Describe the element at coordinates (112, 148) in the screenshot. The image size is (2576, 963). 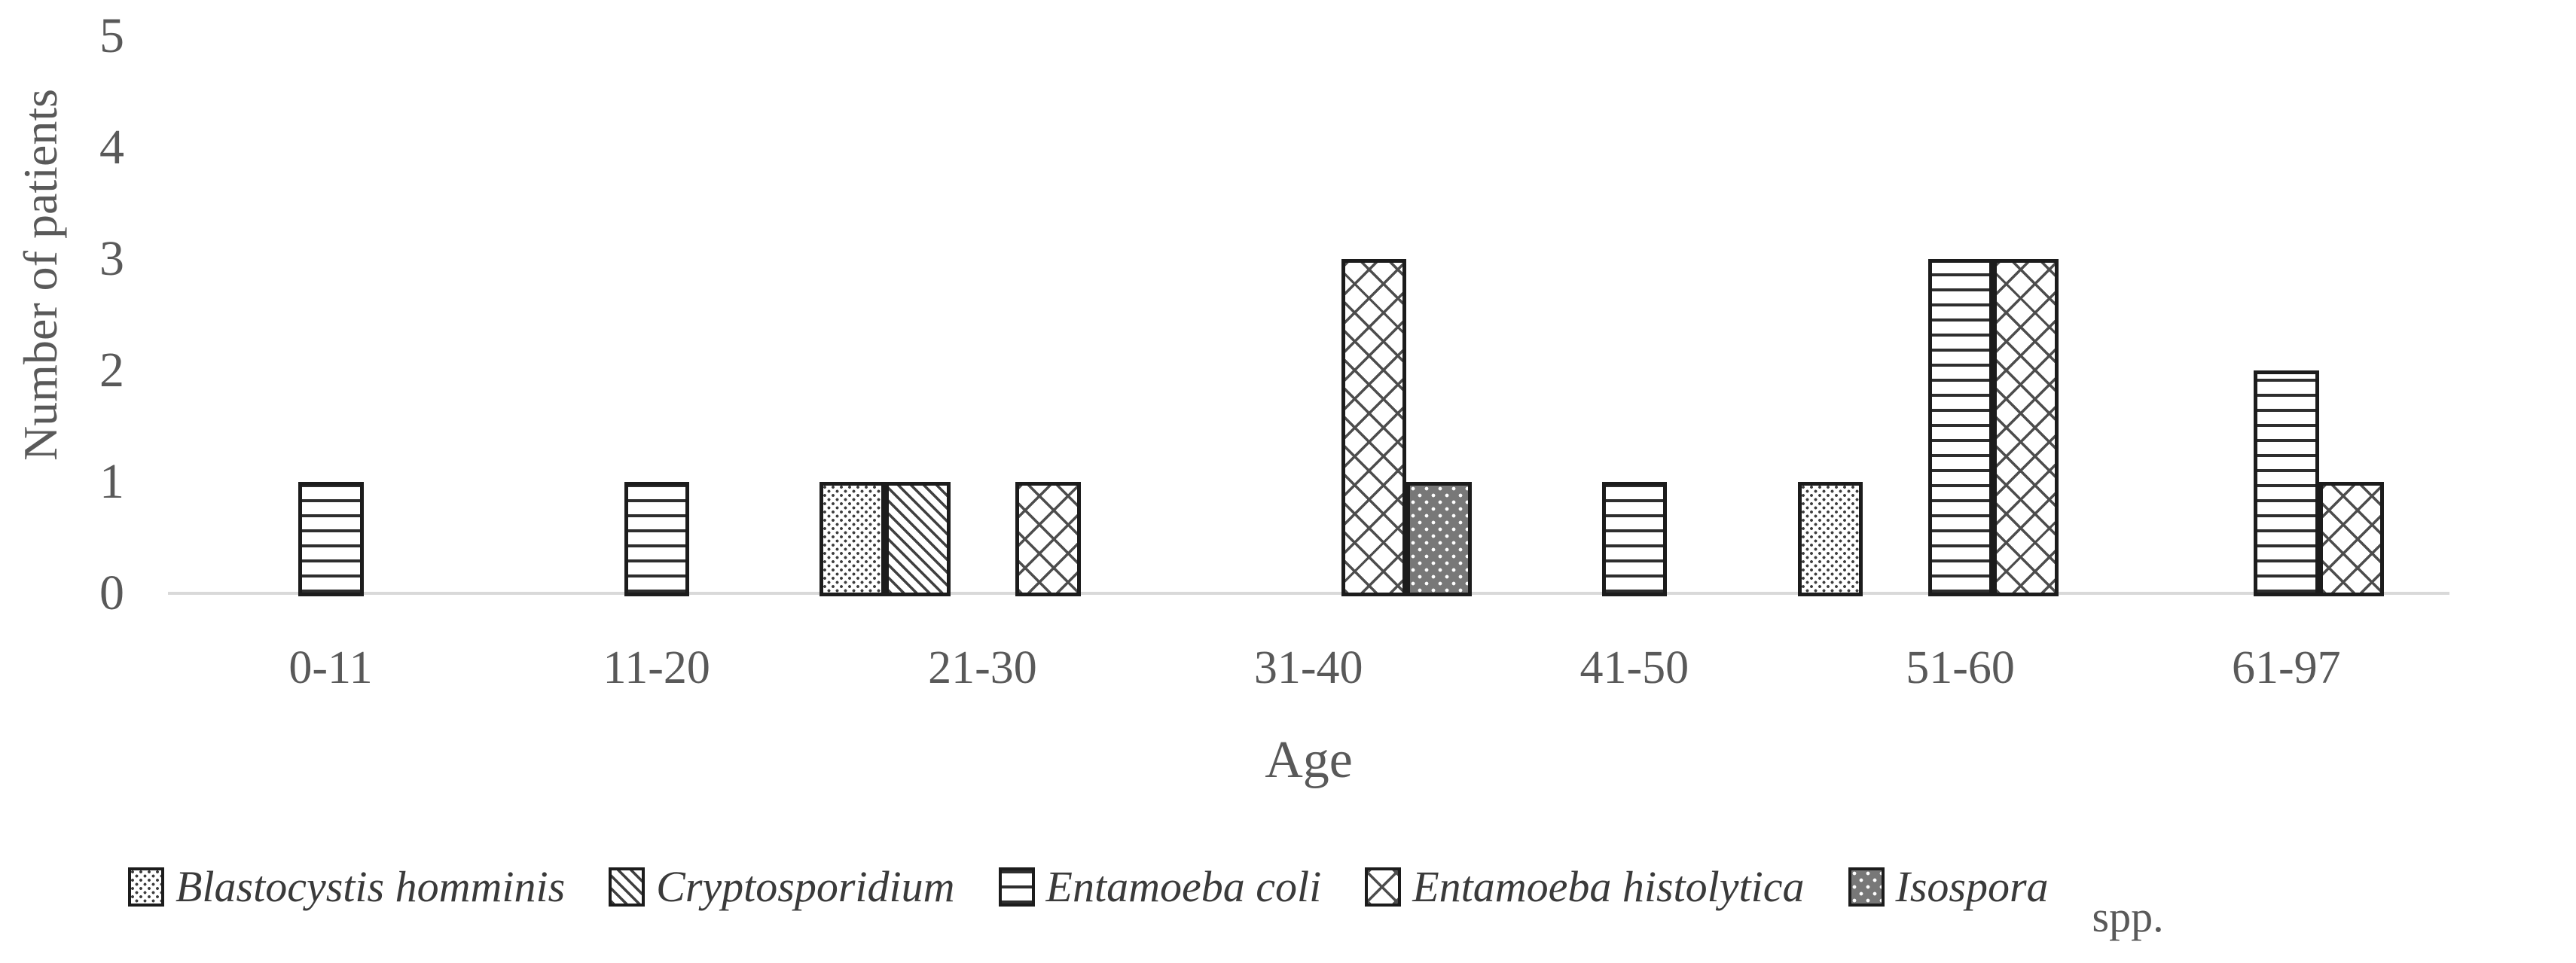
I see `y-tick-label-4: 4` at that location.